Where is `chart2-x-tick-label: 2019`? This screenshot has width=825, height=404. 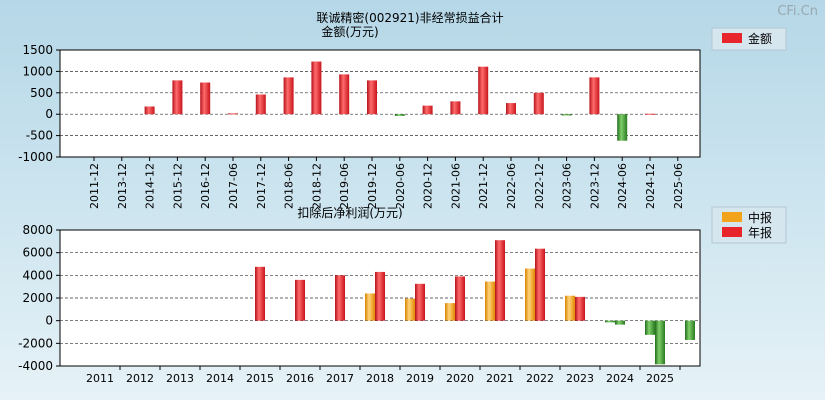 chart2-x-tick-label: 2019 is located at coordinates (420, 378).